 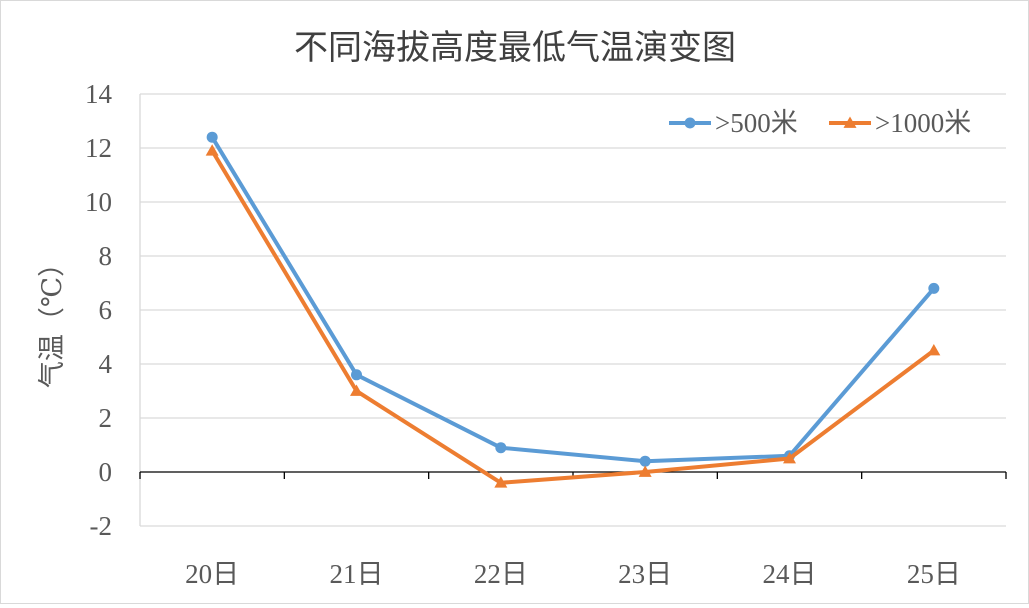 I want to click on x-tick-label: 23日, so click(x=645, y=574).